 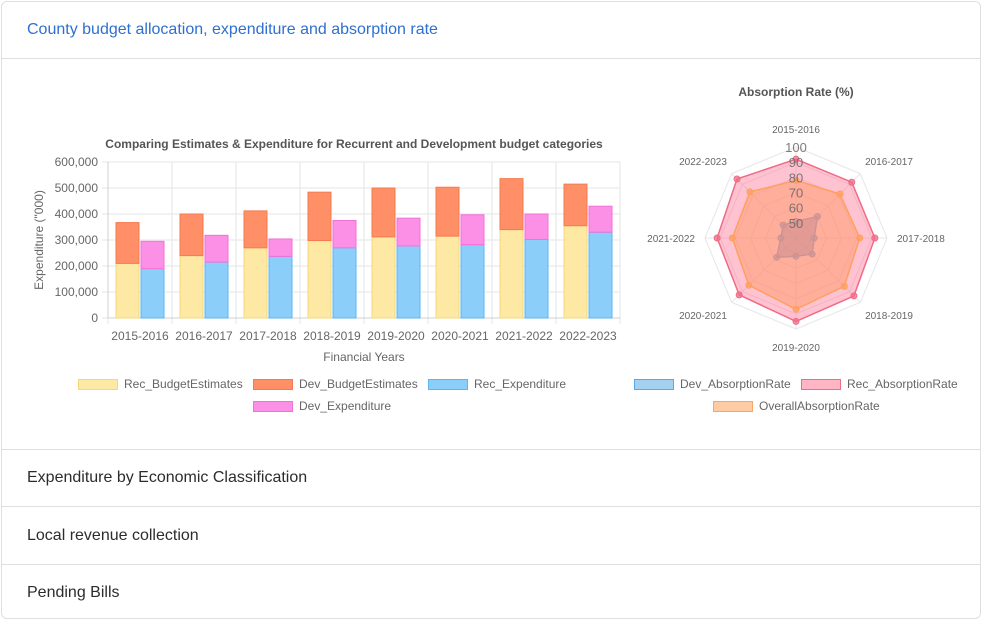 I want to click on radar-r-tick: 50, so click(x=796, y=223).